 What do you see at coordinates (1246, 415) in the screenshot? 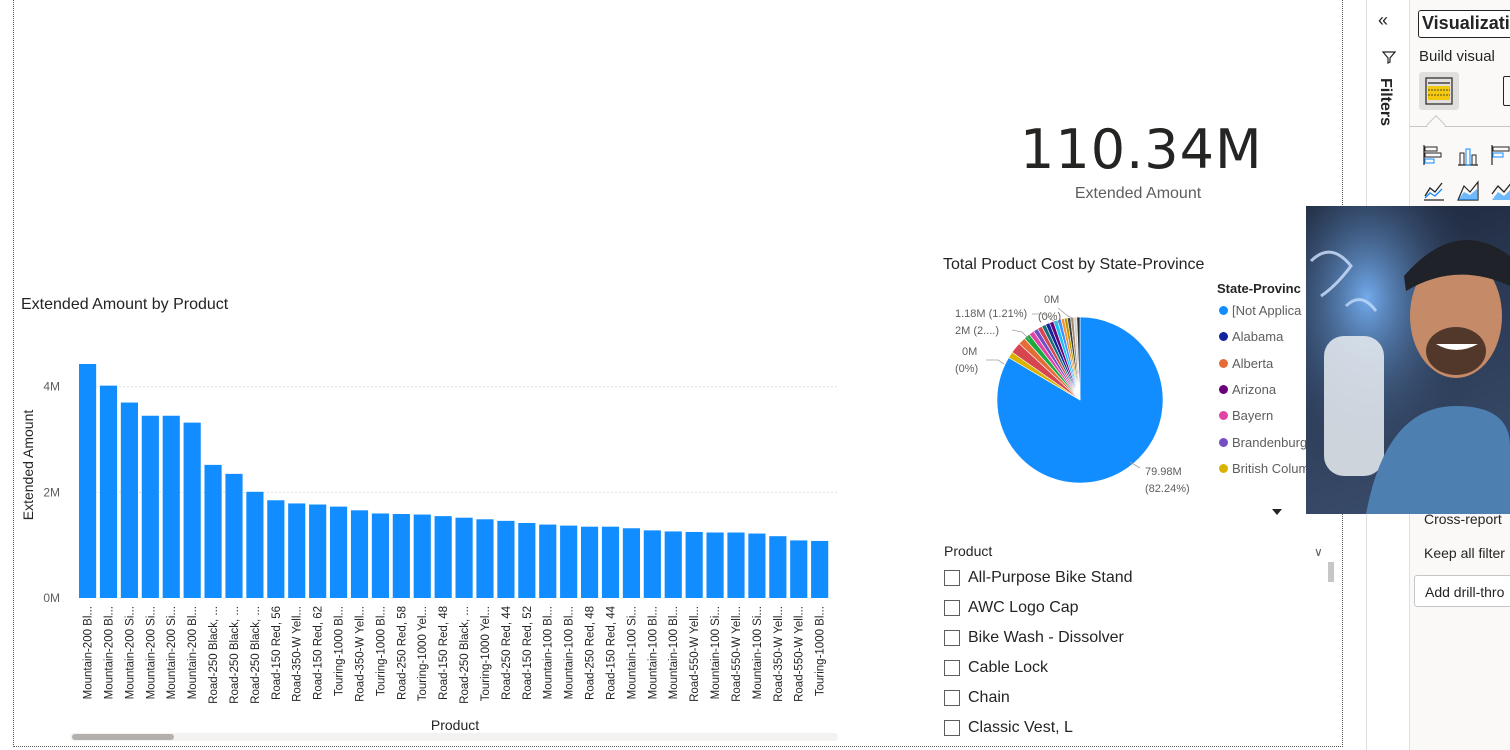
I see `legend-item: Bayern` at bounding box center [1246, 415].